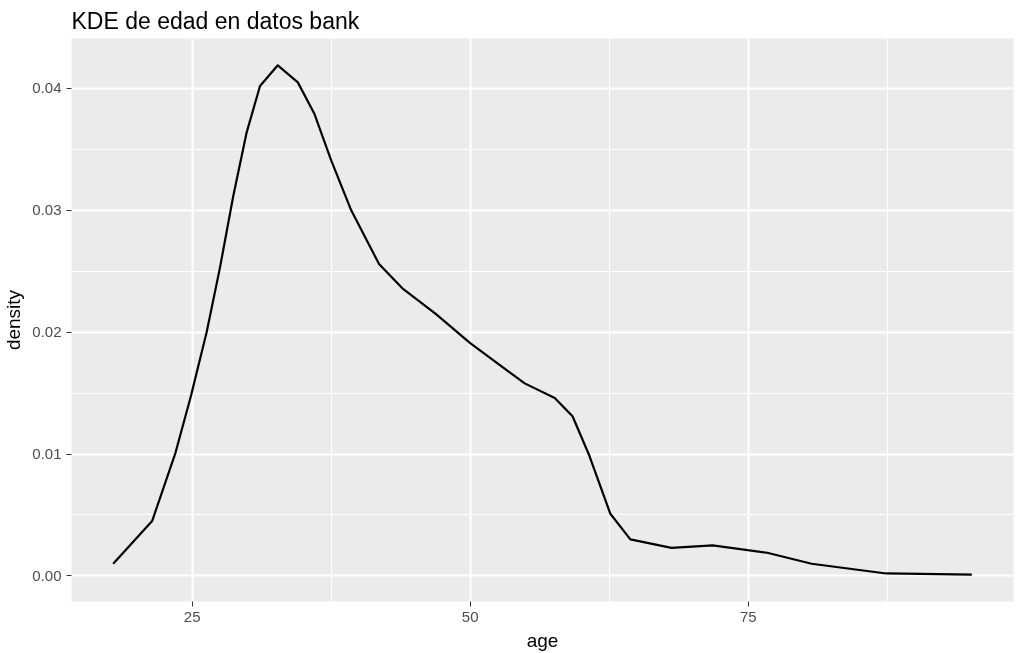 This screenshot has height=653, width=1029. I want to click on x-tick-label: 75, so click(748, 616).